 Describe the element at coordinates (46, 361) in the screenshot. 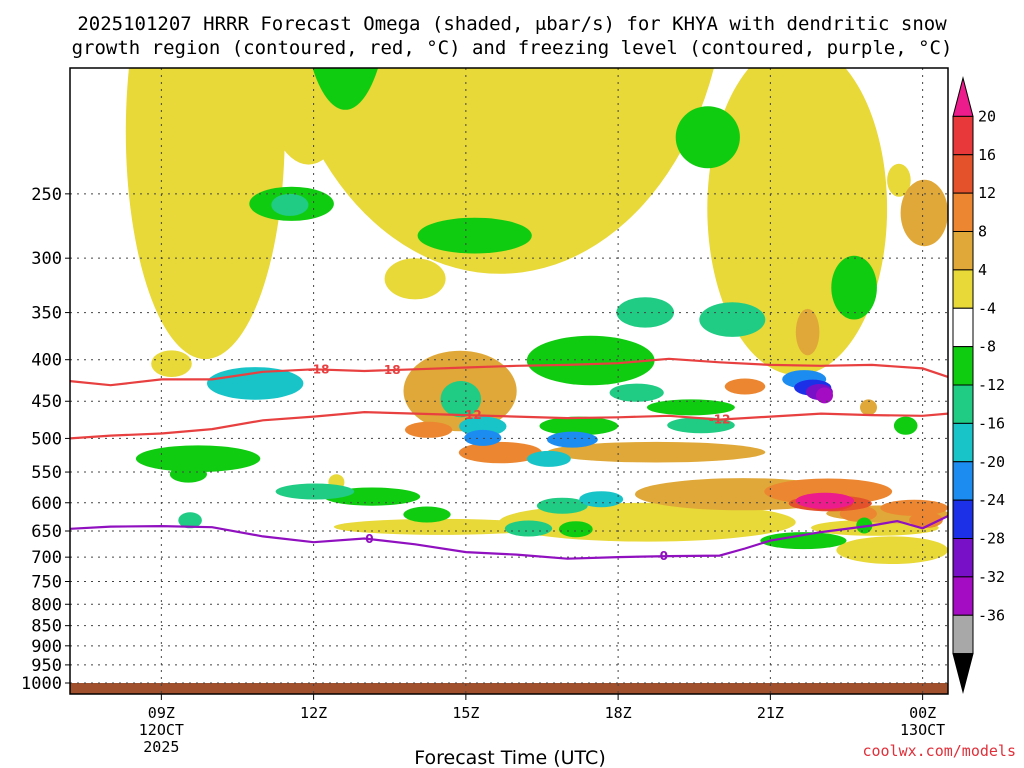

I see `y-tick-label-400: 400` at that location.